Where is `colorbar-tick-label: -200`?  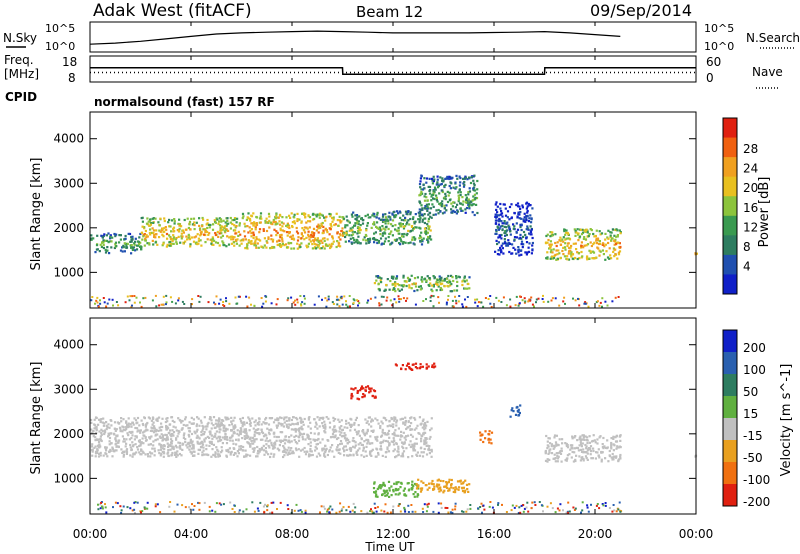
colorbar-tick-label: -200 is located at coordinates (756, 502).